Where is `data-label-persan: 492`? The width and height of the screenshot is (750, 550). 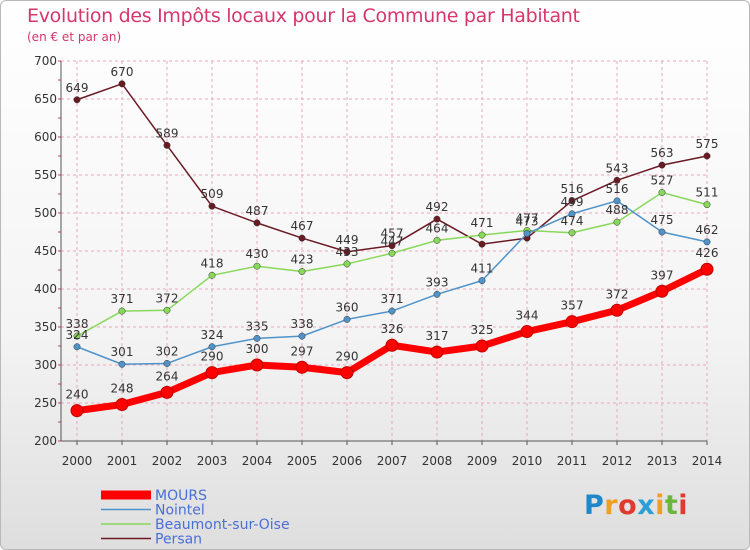 data-label-persan: 492 is located at coordinates (437, 207).